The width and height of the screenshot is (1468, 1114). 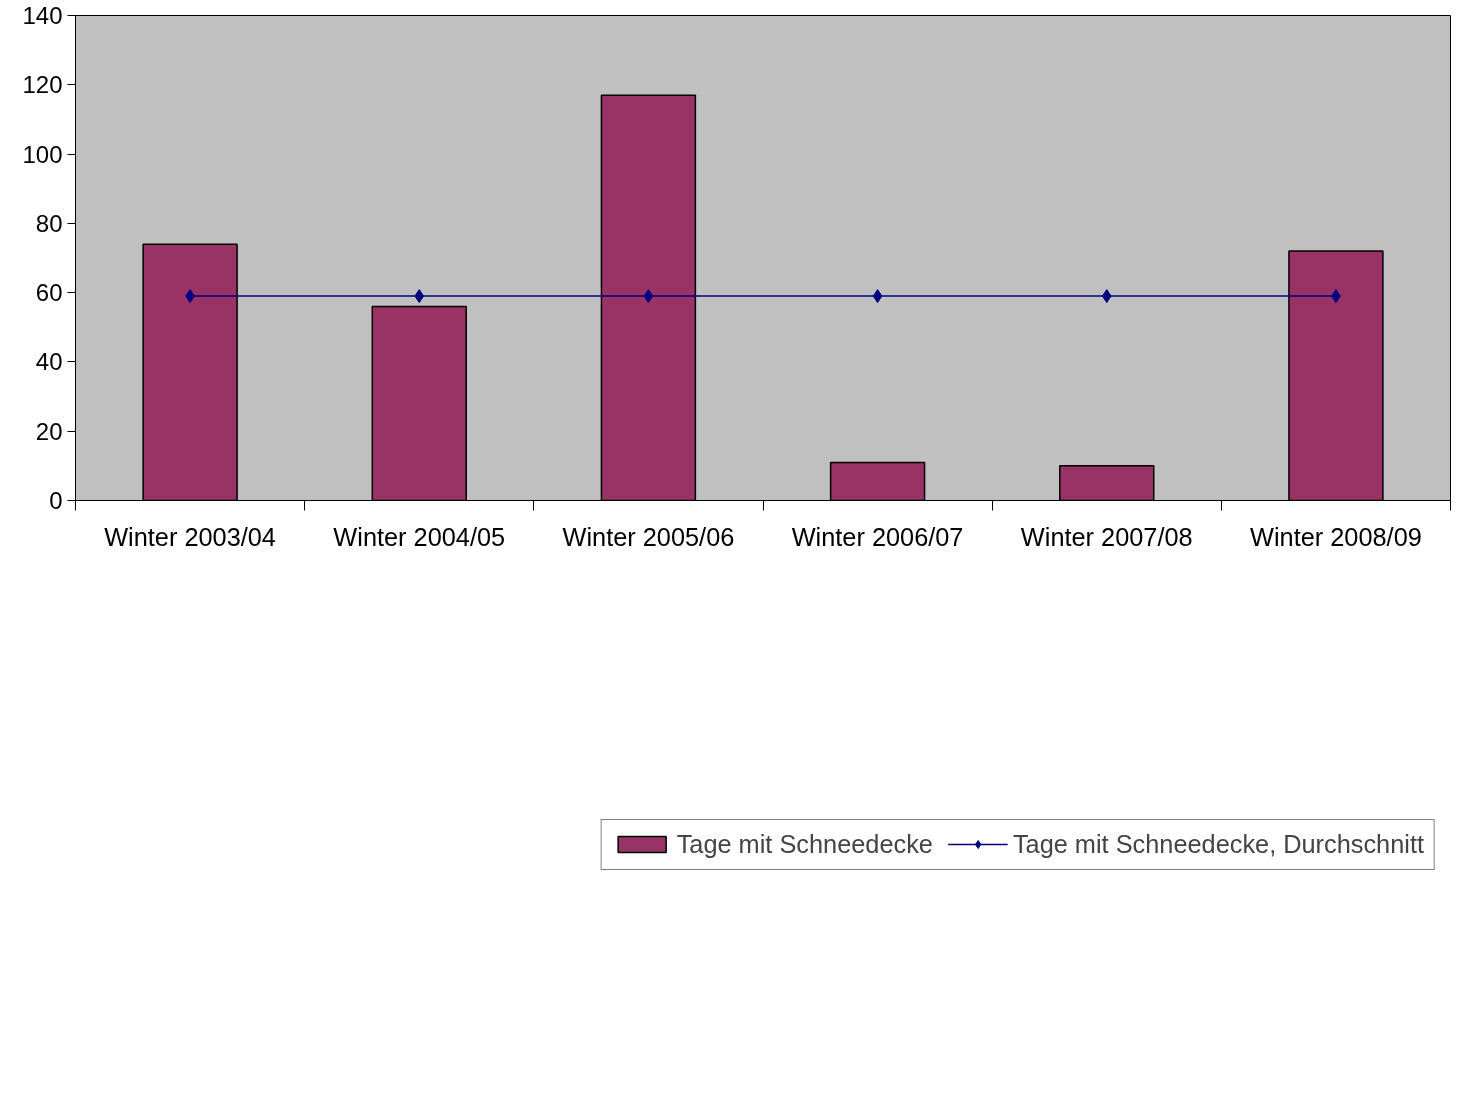 I want to click on x-tick-label: Winter 2007/08, so click(x=1106, y=536).